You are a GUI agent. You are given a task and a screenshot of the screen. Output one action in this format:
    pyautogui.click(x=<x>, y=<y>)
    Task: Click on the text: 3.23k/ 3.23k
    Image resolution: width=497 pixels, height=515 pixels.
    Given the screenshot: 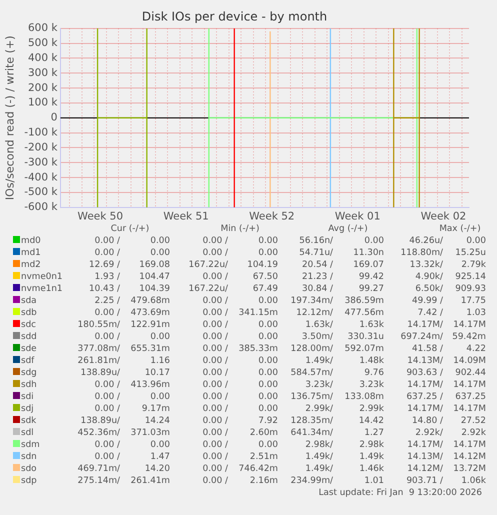 What is the action you would take?
    pyautogui.click(x=344, y=385)
    